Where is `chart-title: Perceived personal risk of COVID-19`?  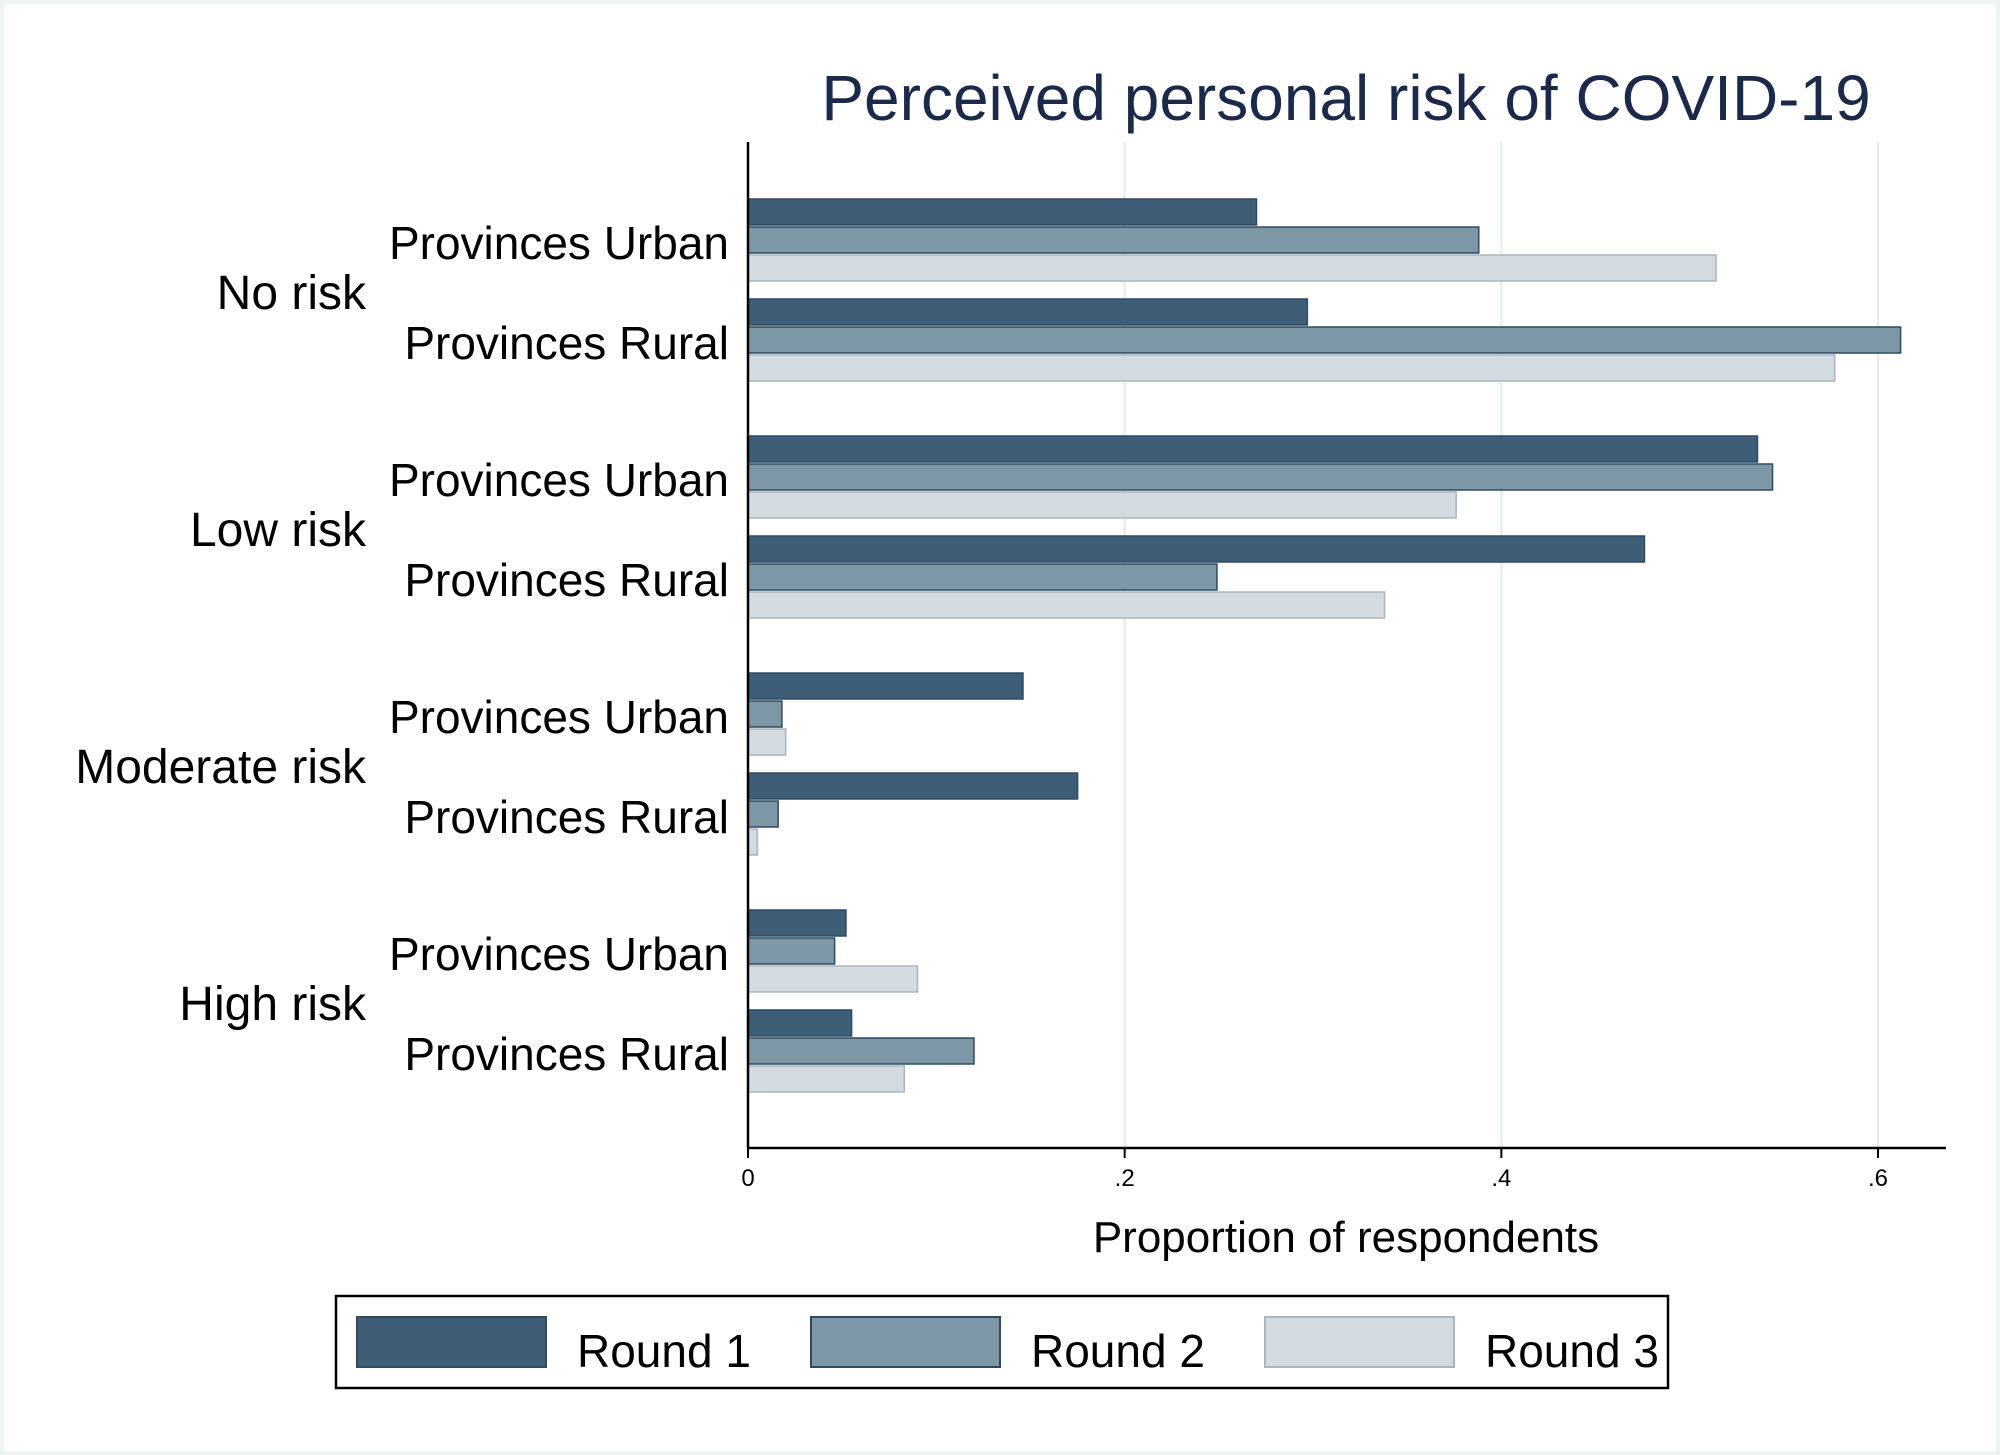 chart-title: Perceived personal risk of COVID-19 is located at coordinates (1345, 98).